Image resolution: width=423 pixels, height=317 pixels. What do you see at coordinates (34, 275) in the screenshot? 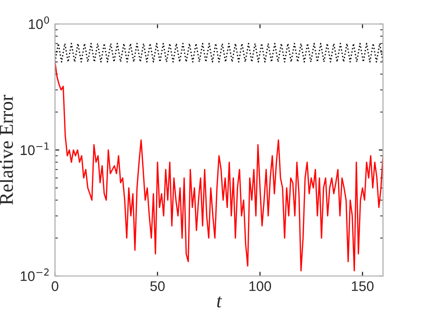
I see `y-tick-label: 10$^{−2}$` at bounding box center [34, 275].